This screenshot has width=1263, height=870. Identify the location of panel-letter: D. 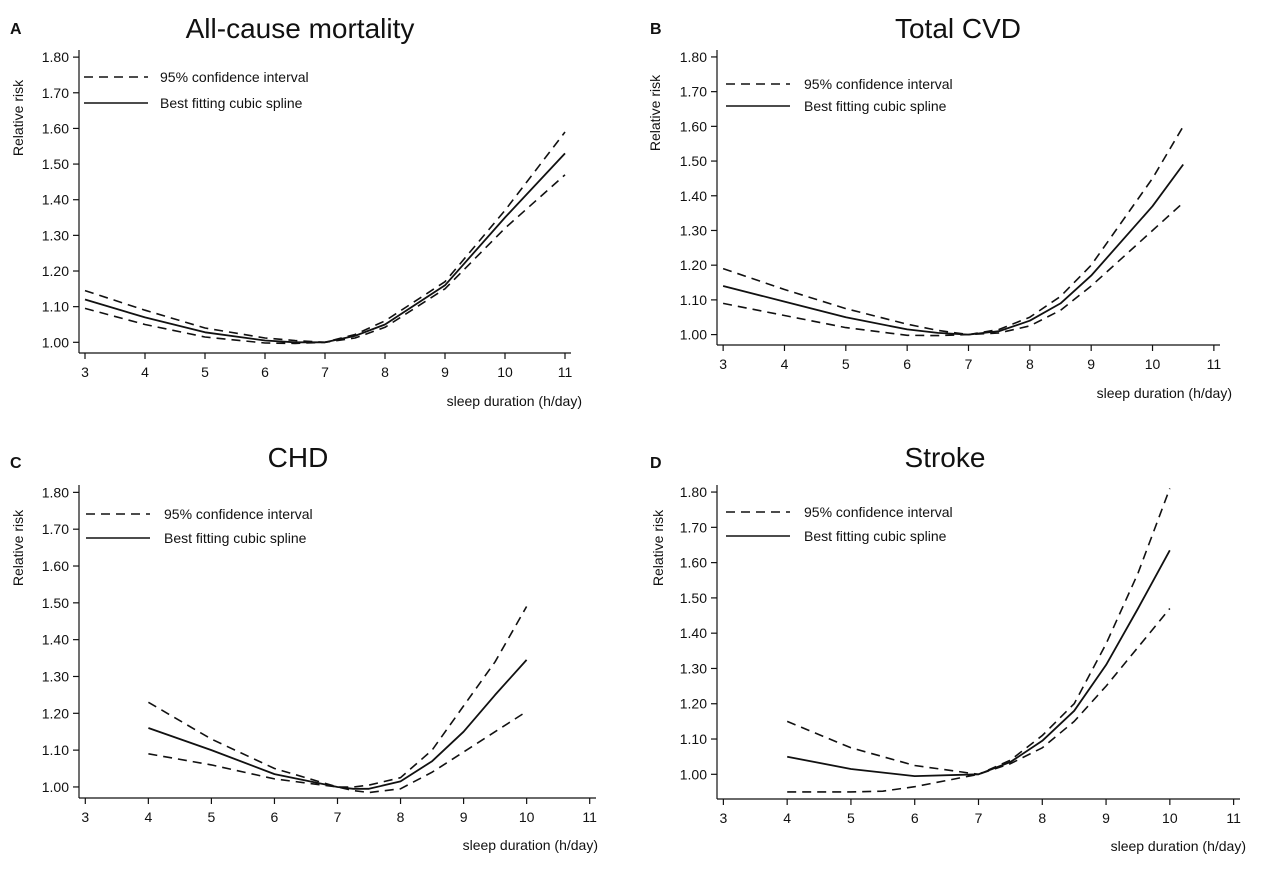
(656, 463).